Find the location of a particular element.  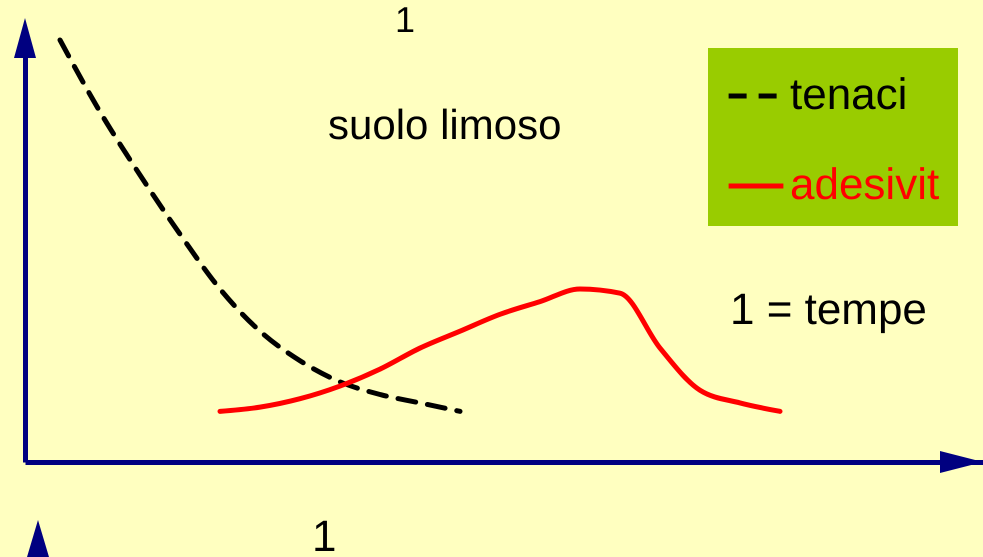

annotation: 1 is located at coordinates (405, 20).